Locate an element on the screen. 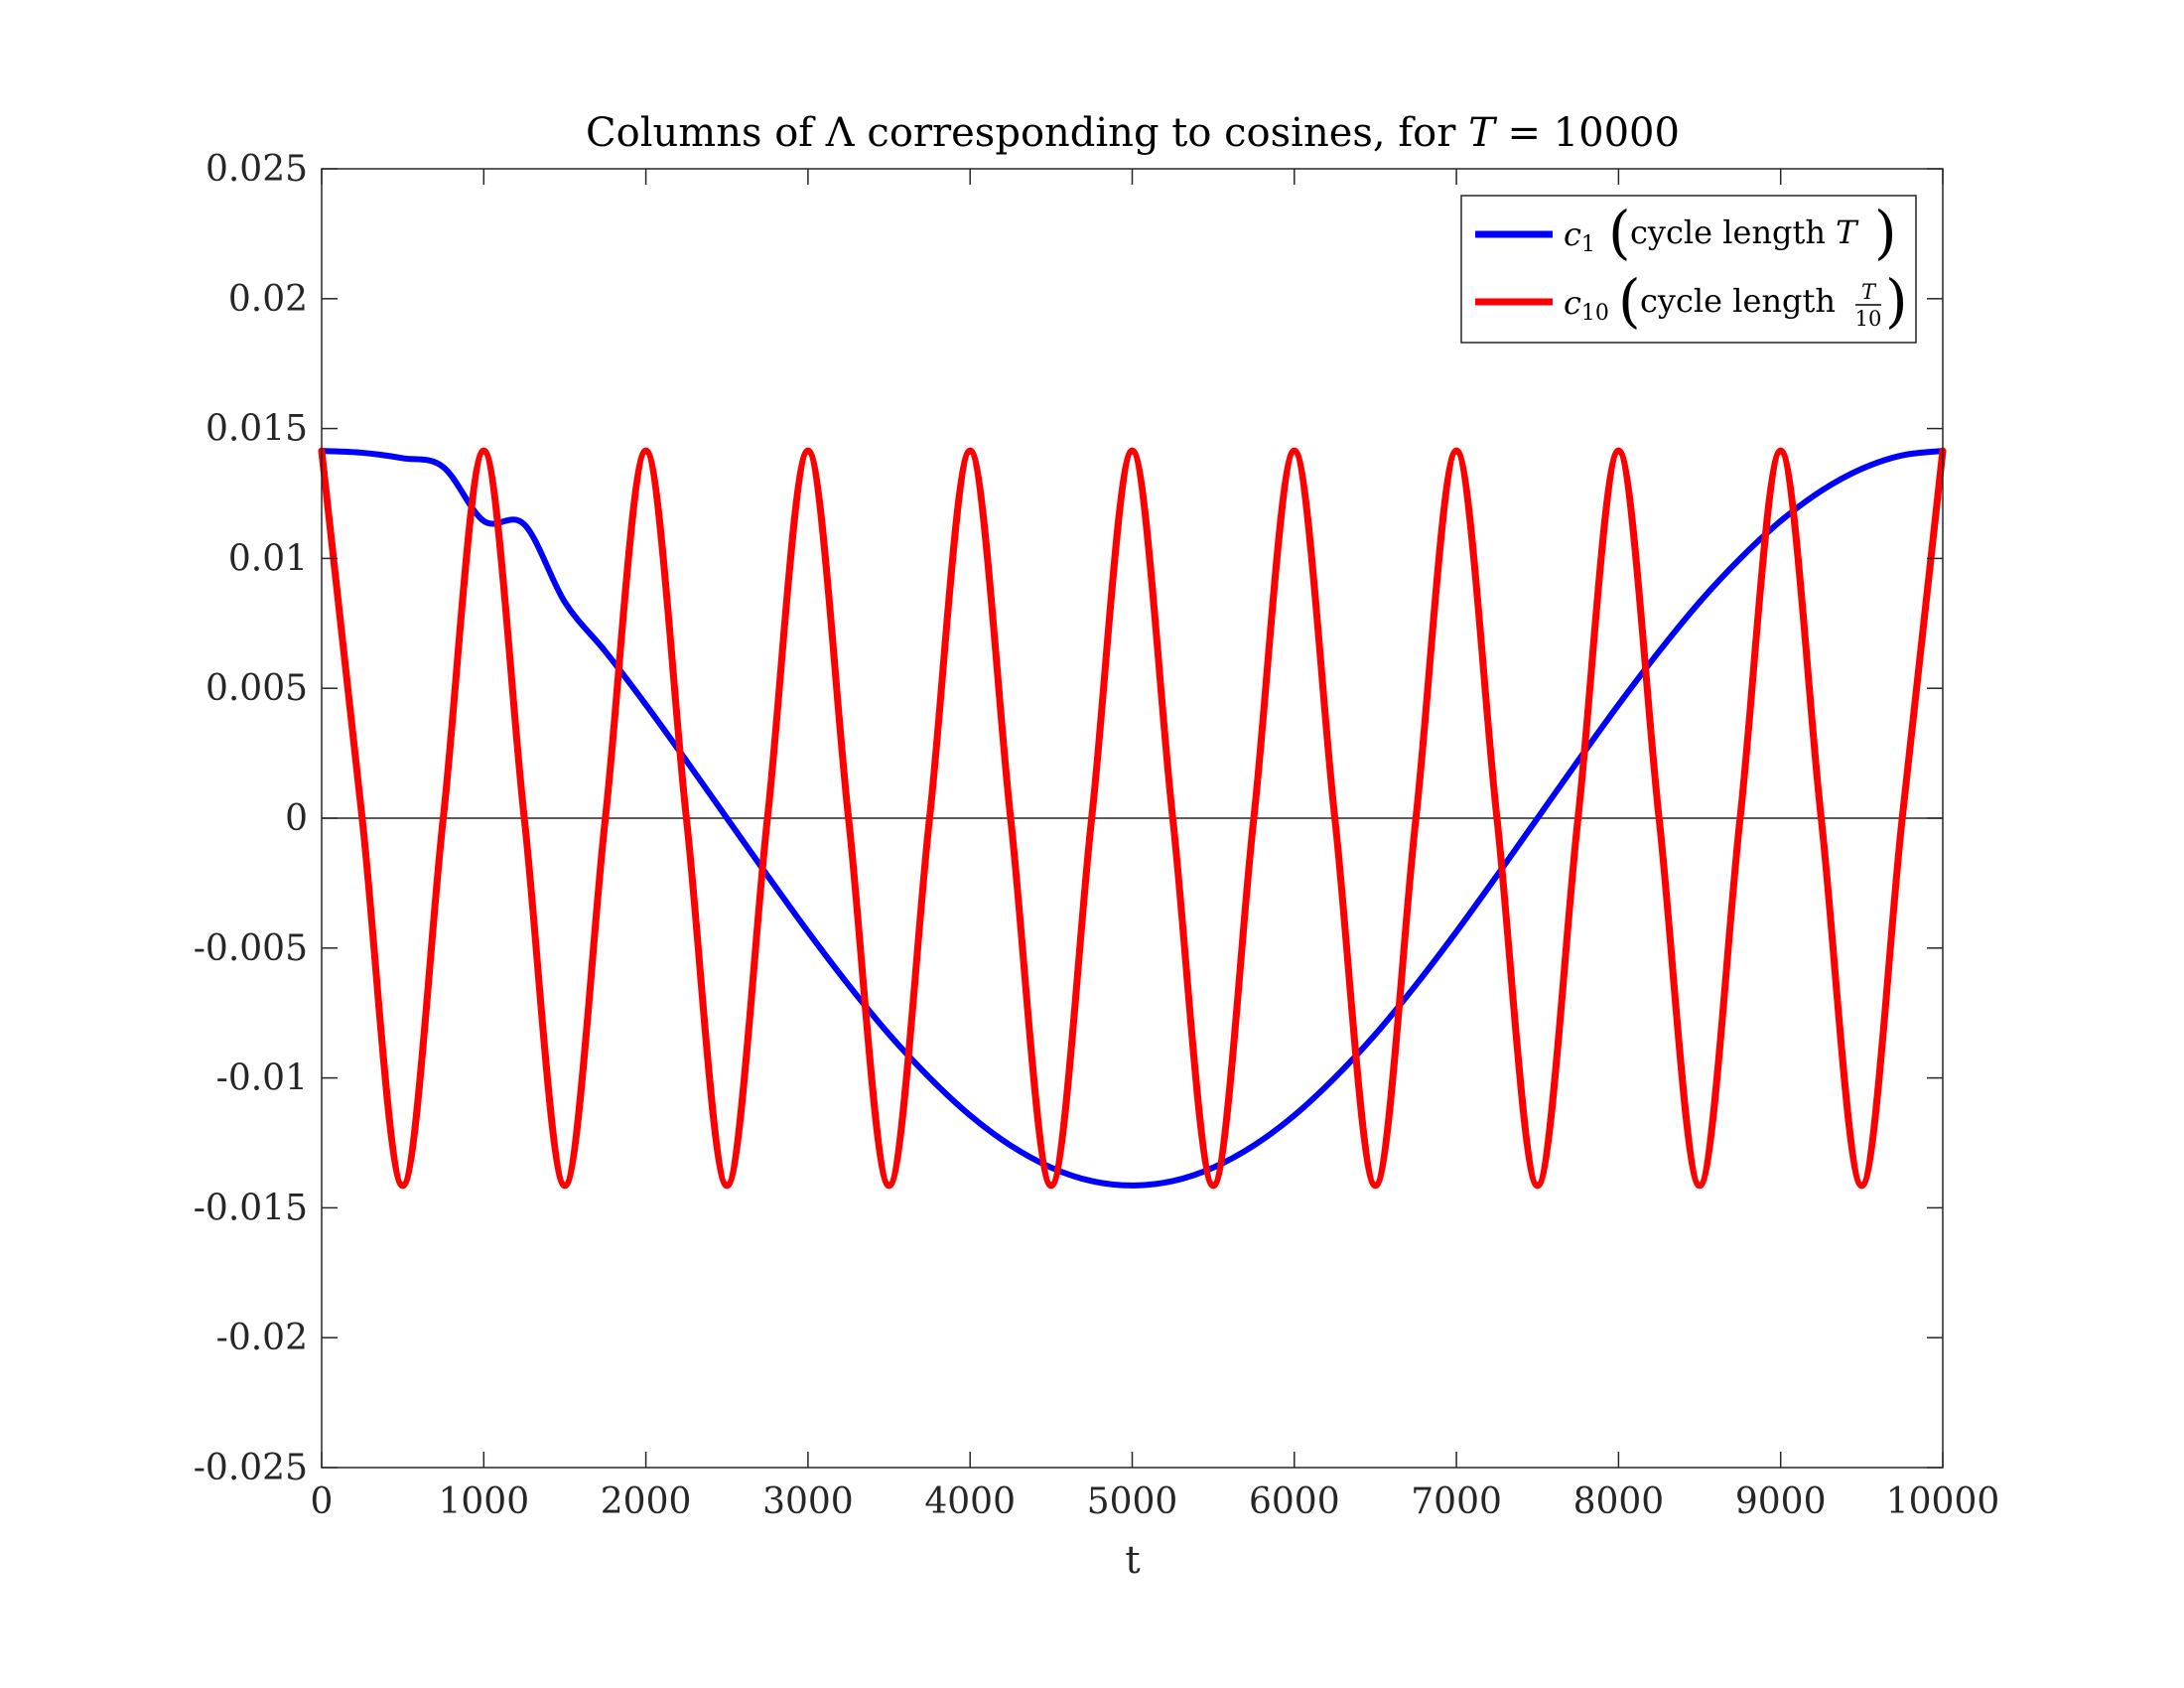  legend-box is located at coordinates (1688, 269).